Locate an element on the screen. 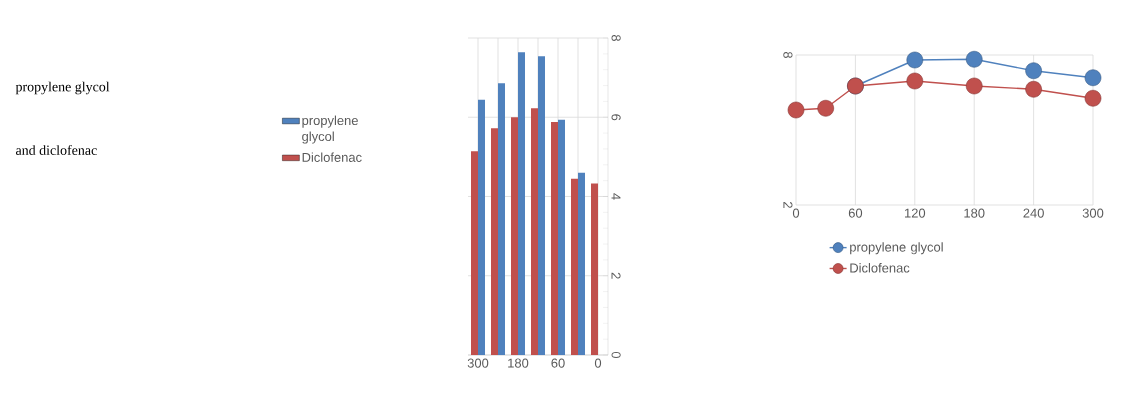  y-tick-label: 6 is located at coordinates (616, 117).